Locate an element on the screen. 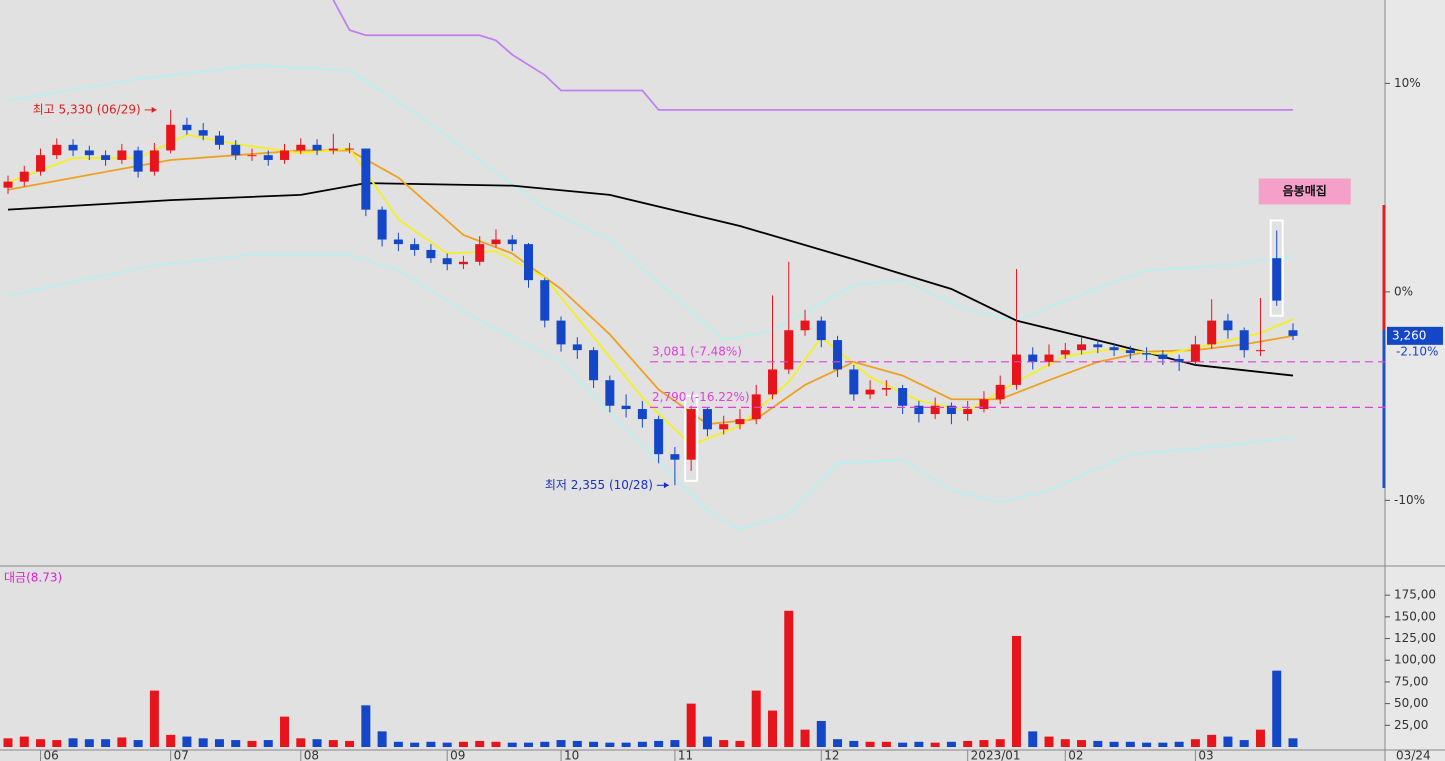 The image size is (1445, 761). y2-tick-label: -10% is located at coordinates (1409, 500).